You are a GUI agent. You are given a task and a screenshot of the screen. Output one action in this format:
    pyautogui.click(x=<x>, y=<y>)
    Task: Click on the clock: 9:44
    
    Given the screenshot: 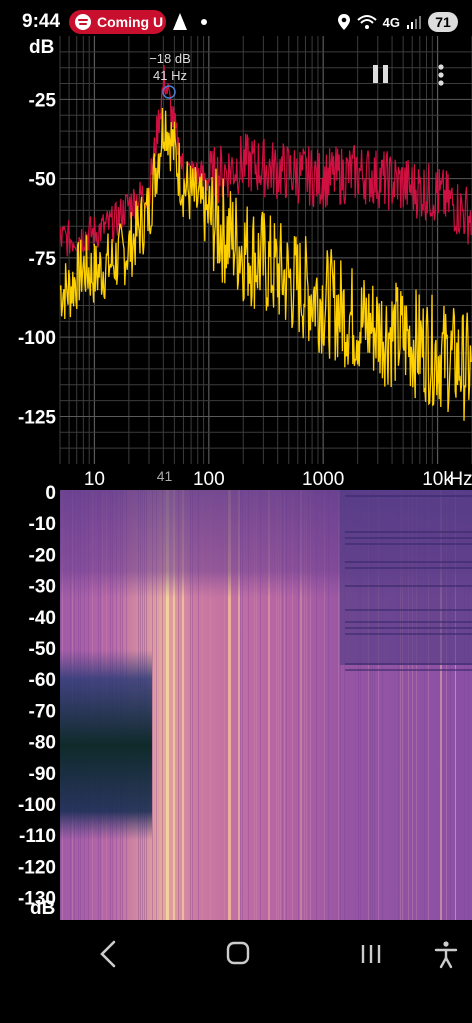 What is the action you would take?
    pyautogui.click(x=41, y=21)
    